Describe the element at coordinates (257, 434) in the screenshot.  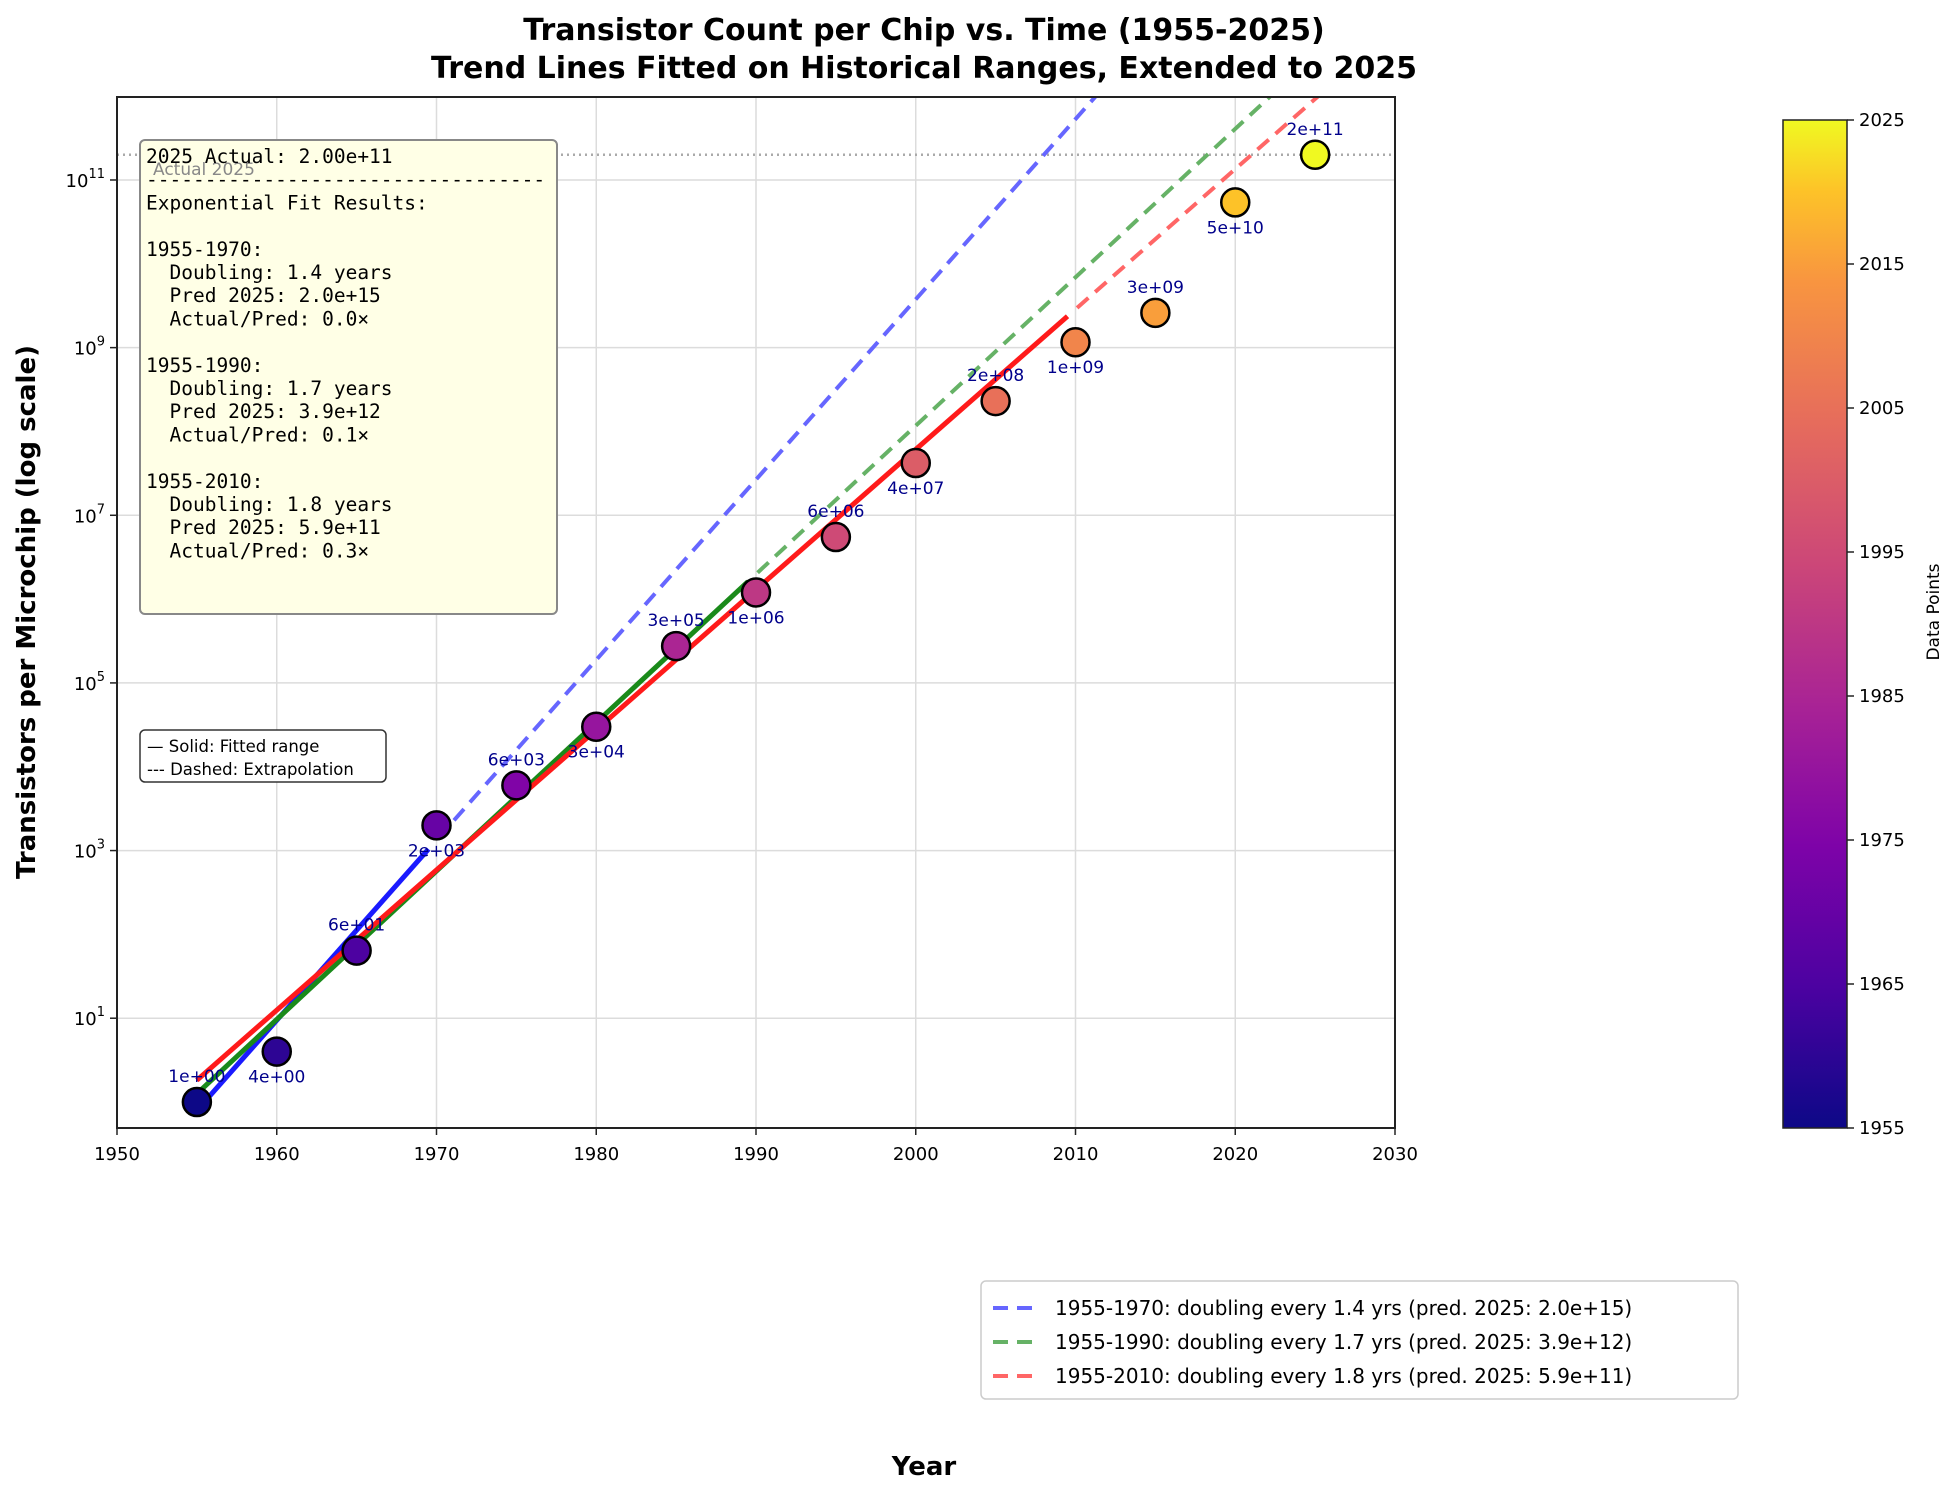
I see `fit-results-line: Actual/Pred: 0.1×` at that location.